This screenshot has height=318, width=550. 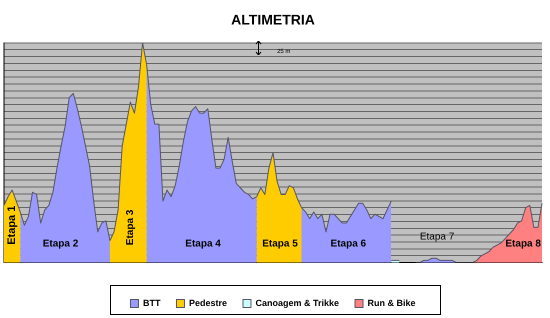 What do you see at coordinates (203, 244) in the screenshot?
I see `annotation: Etapa 4` at bounding box center [203, 244].